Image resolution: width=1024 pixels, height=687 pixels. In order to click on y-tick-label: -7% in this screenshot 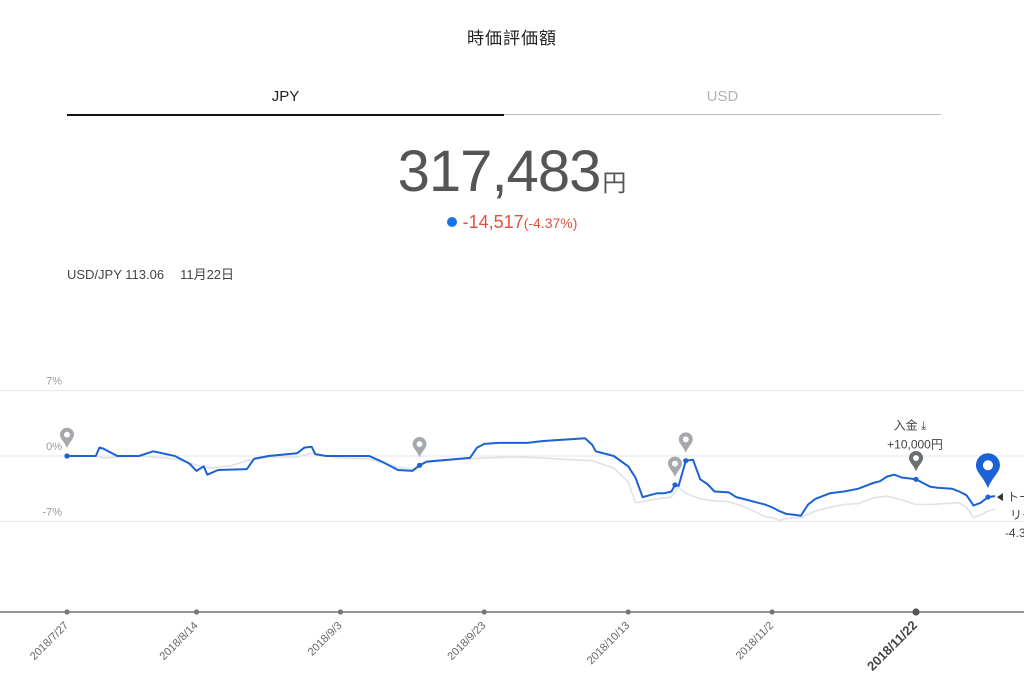, I will do `click(52, 512)`.